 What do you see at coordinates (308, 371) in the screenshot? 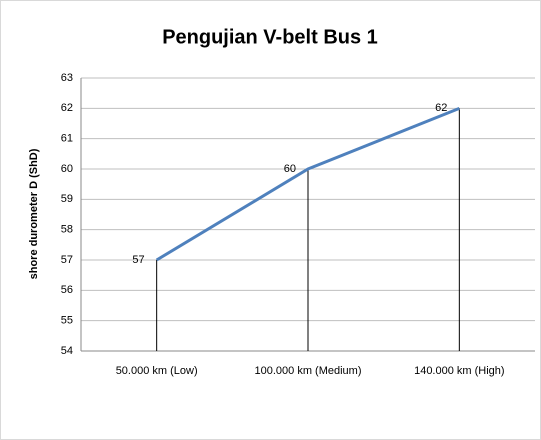
I see `x-tick-label: 100.000 km (Medium)` at bounding box center [308, 371].